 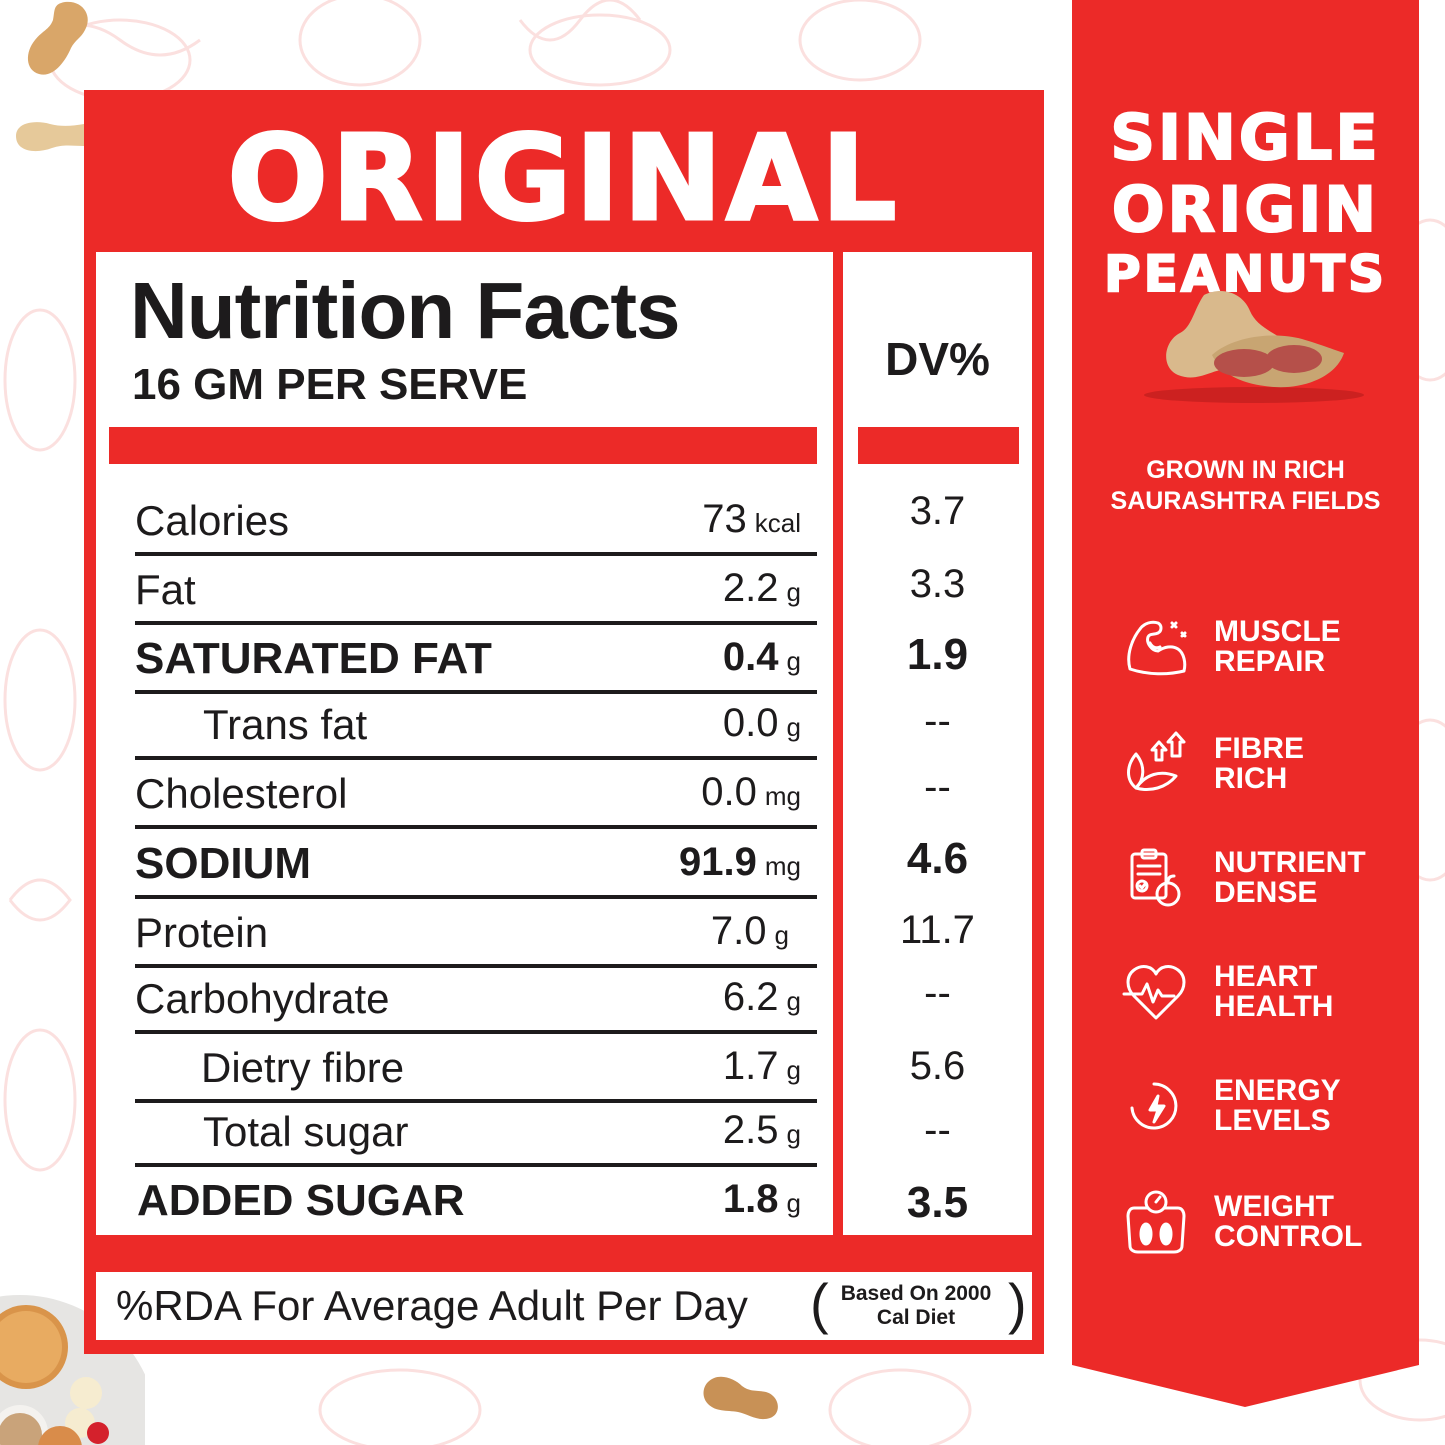 What do you see at coordinates (937, 930) in the screenshot?
I see `dv-value-protein: 11.7` at bounding box center [937, 930].